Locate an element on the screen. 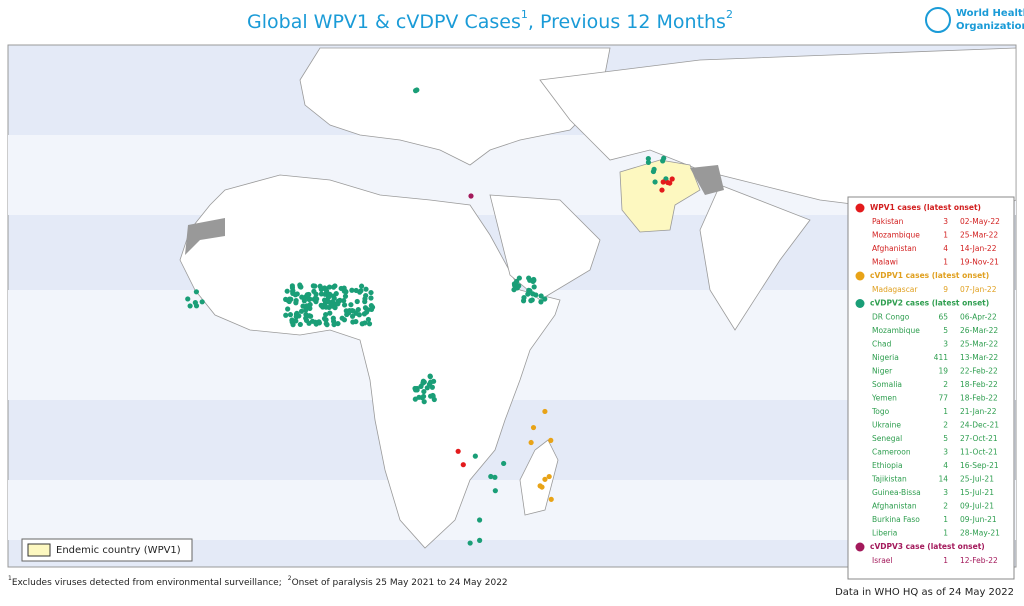 This screenshot has height=606, width=1024. endemic-swatch is located at coordinates (39, 550).